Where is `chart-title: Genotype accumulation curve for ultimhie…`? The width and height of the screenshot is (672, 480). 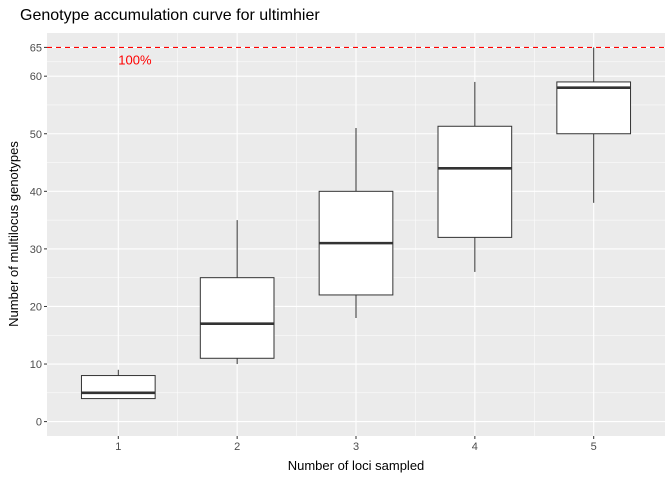
chart-title: Genotype accumulation curve for ultimhie… is located at coordinates (170, 15).